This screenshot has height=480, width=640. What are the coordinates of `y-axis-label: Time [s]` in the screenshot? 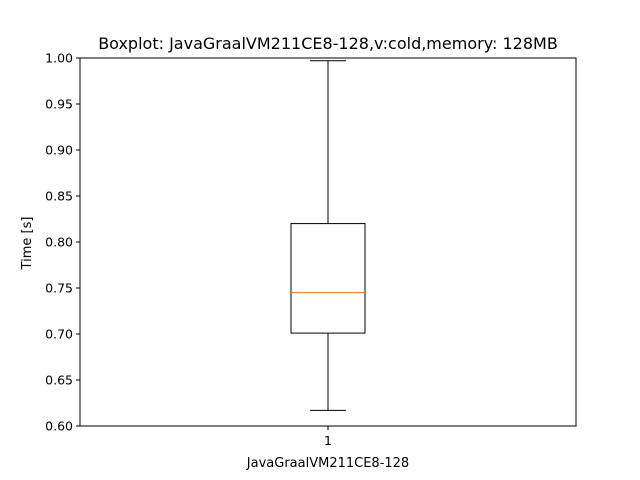 It's located at (27, 244).